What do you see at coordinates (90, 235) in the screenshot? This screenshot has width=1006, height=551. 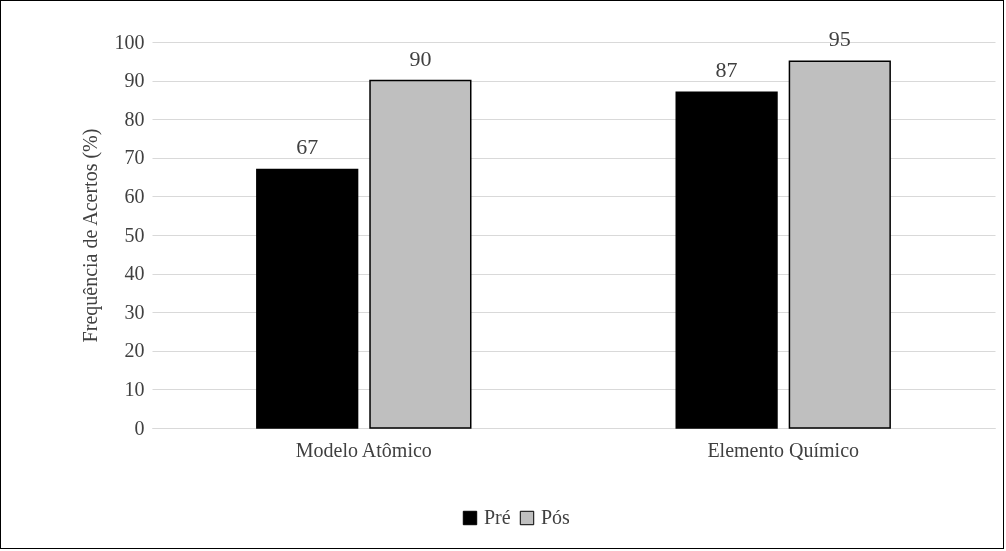 I see `y-axis-title: Frequência de Acertos (%)` at bounding box center [90, 235].